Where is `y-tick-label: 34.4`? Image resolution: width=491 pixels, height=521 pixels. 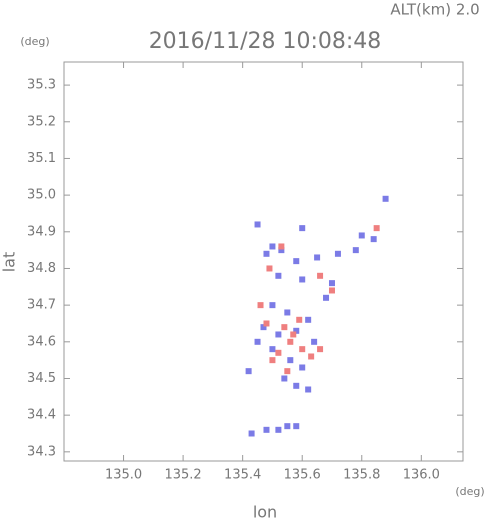
y-tick-label: 34.4 is located at coordinates (41, 415).